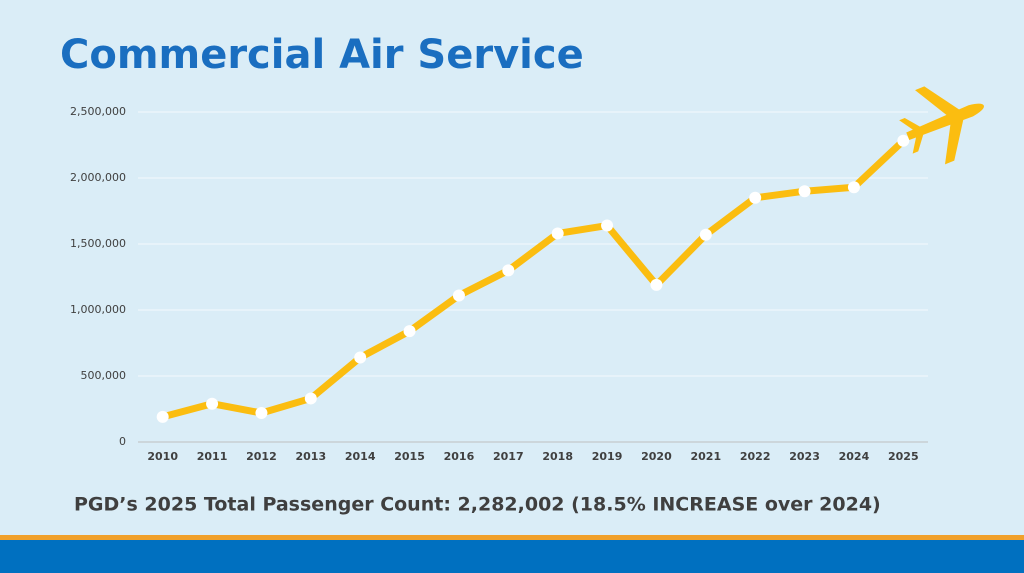  What do you see at coordinates (459, 456) in the screenshot?
I see `x-tick-label: 2016` at bounding box center [459, 456].